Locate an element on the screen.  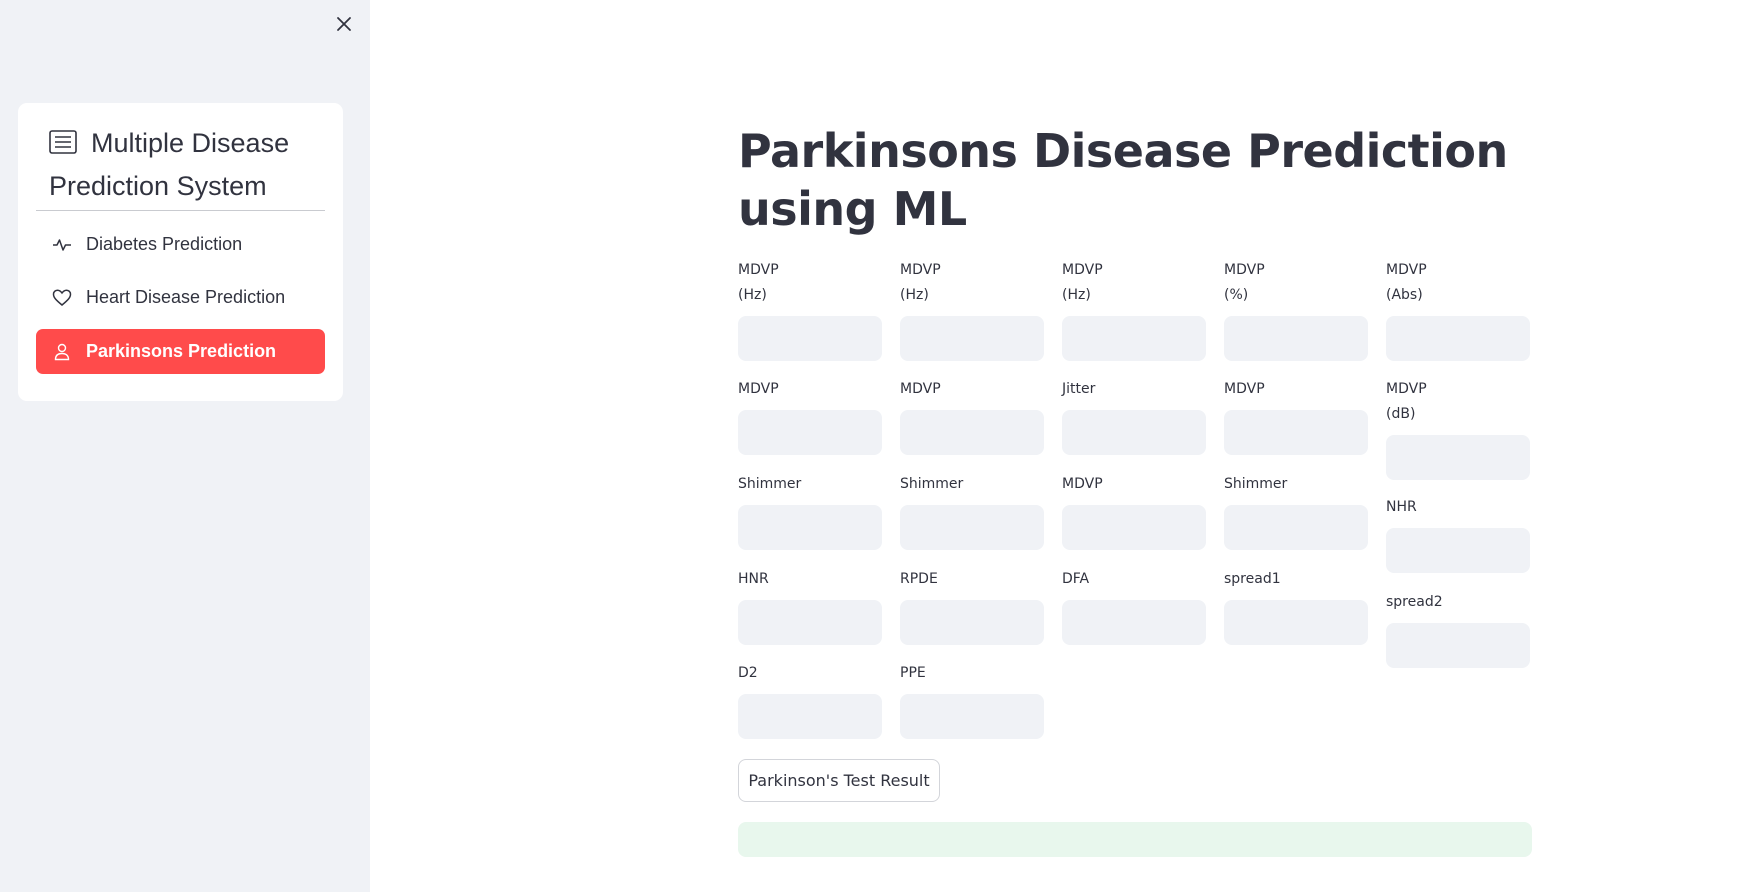
field-mdvp-shimmer: MDVP is located at coordinates (1296, 416).